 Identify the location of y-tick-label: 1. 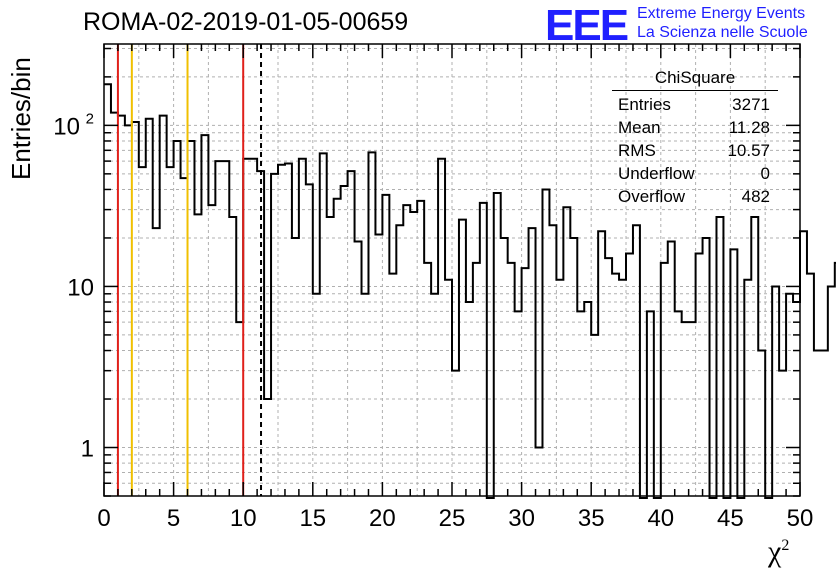
(87, 449).